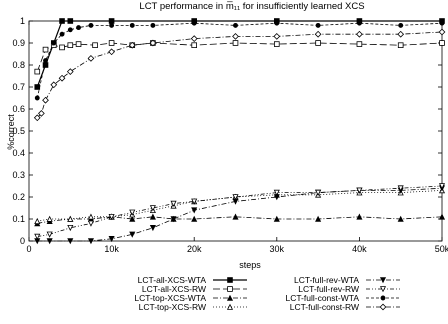  Describe the element at coordinates (18, 109) in the screenshot. I see `y-tick-label: 0.6` at that location.